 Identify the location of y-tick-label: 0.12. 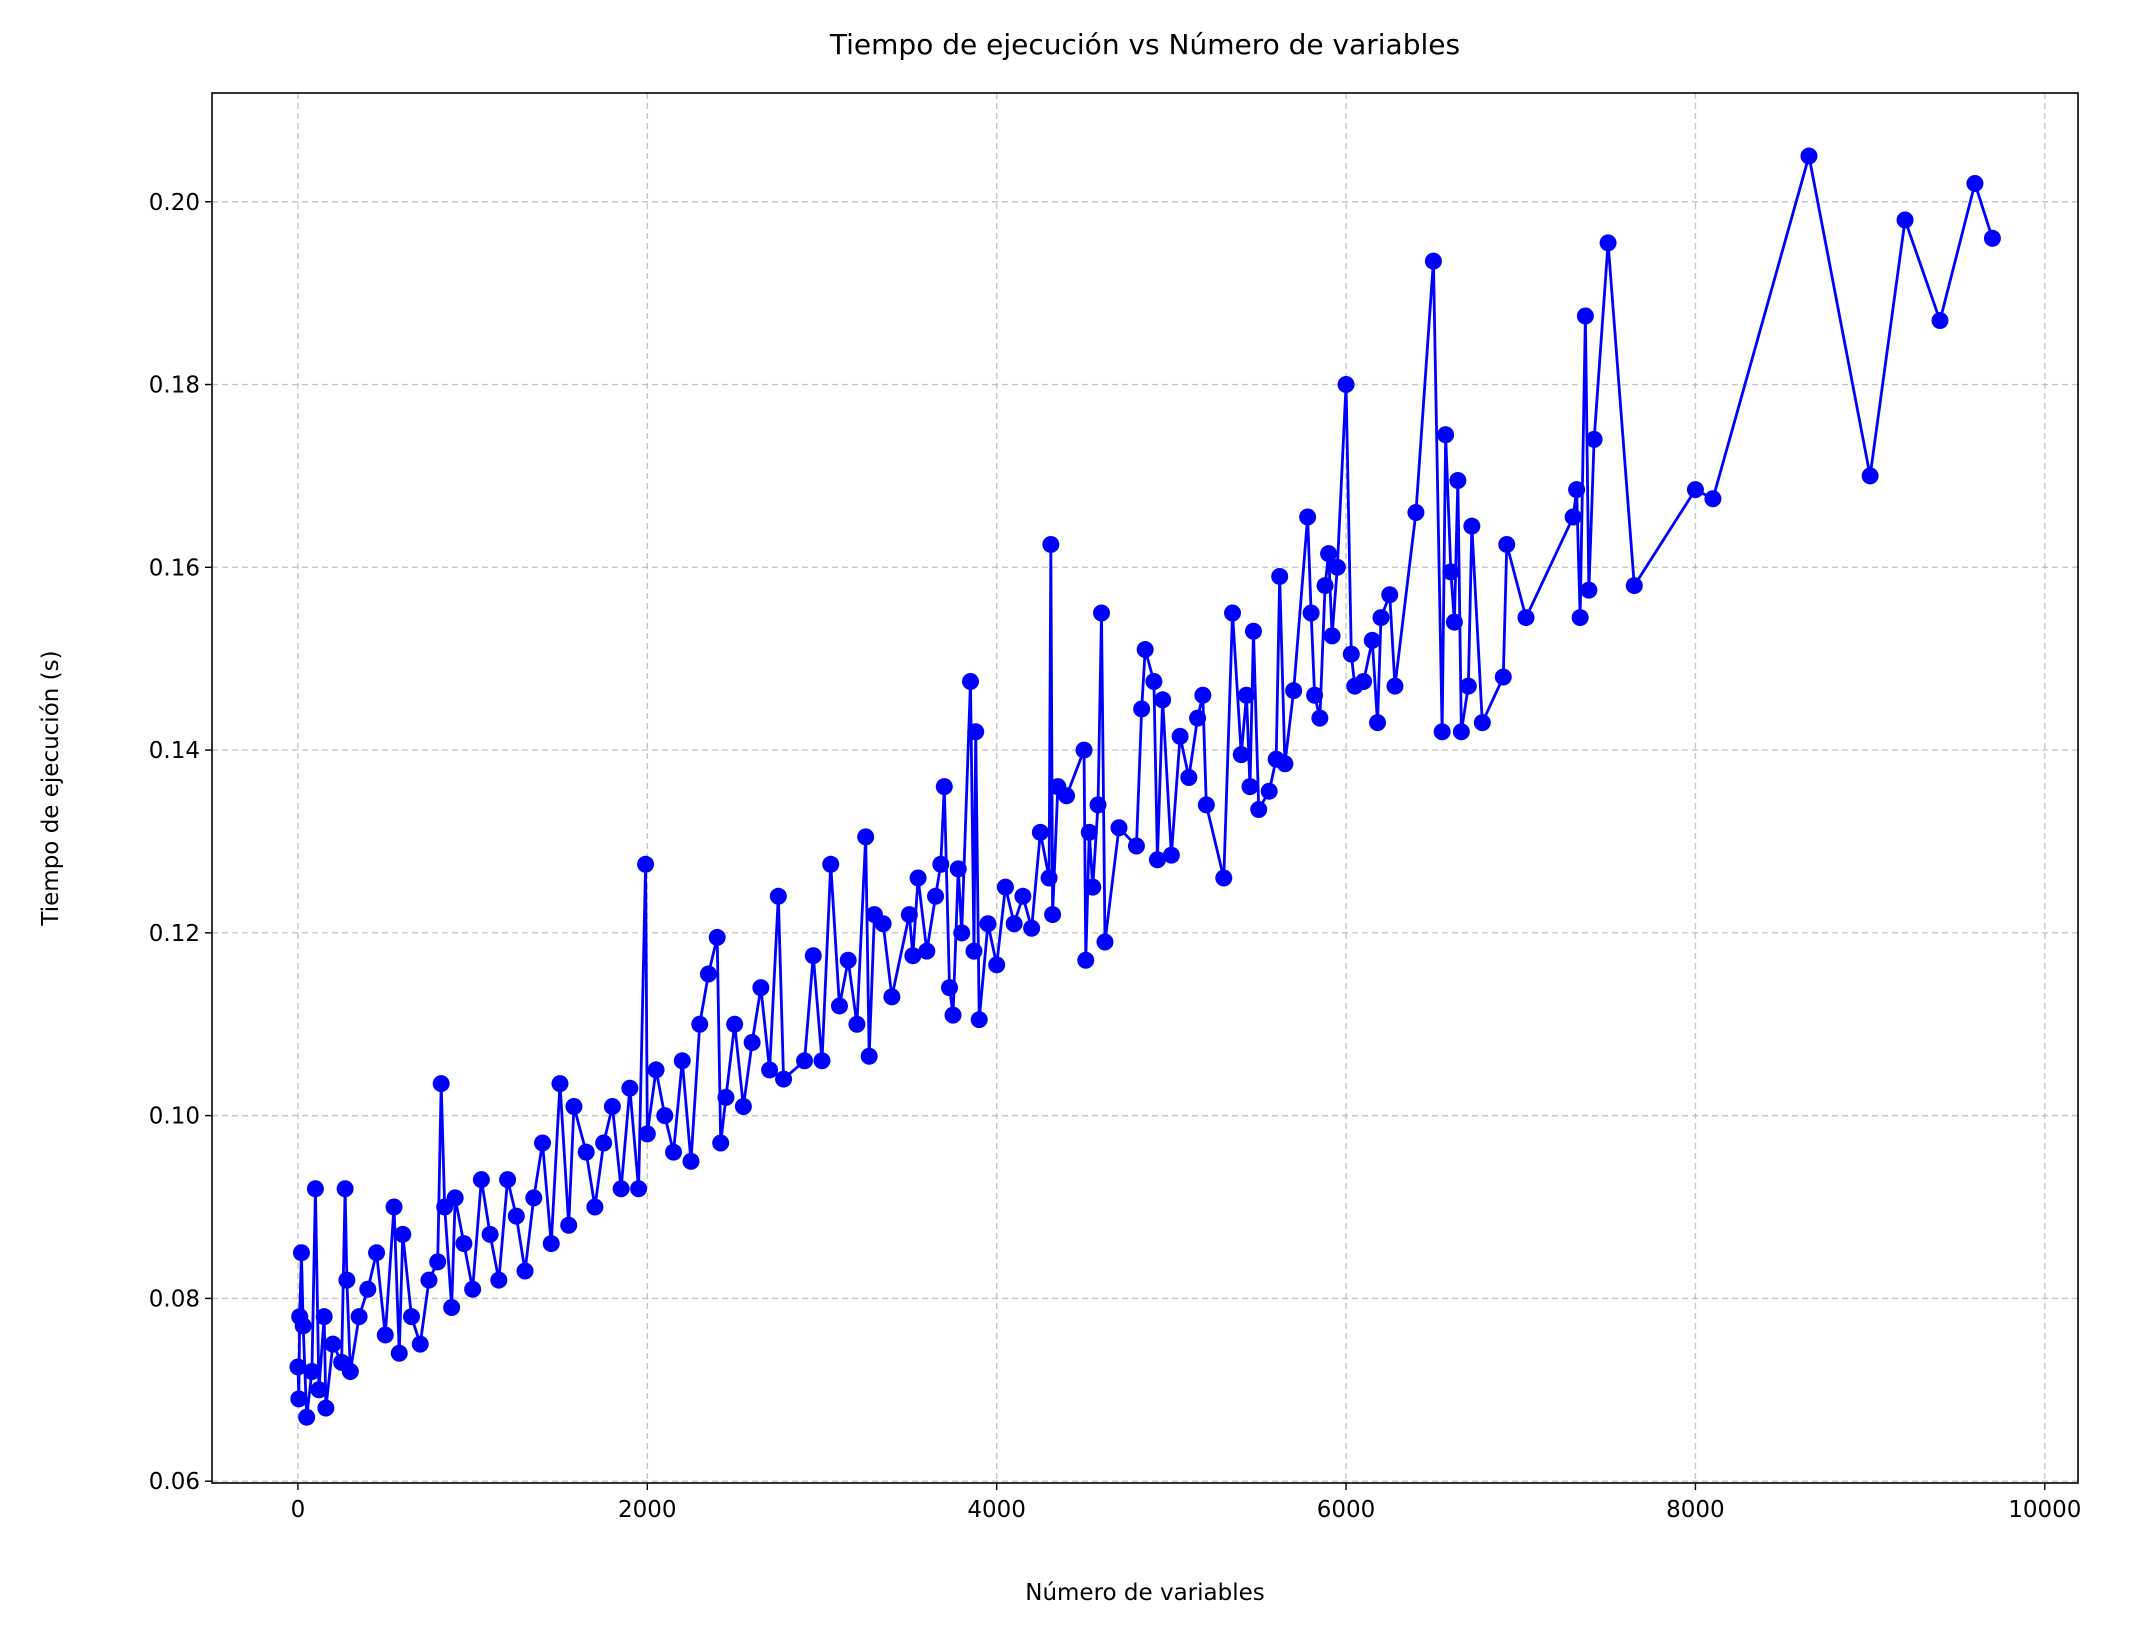
(174, 934).